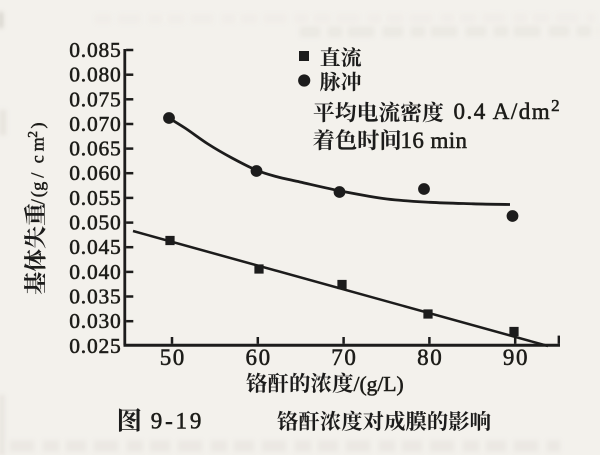  Describe the element at coordinates (95, 75) in the screenshot. I see `svg-text: 0.080` at that location.